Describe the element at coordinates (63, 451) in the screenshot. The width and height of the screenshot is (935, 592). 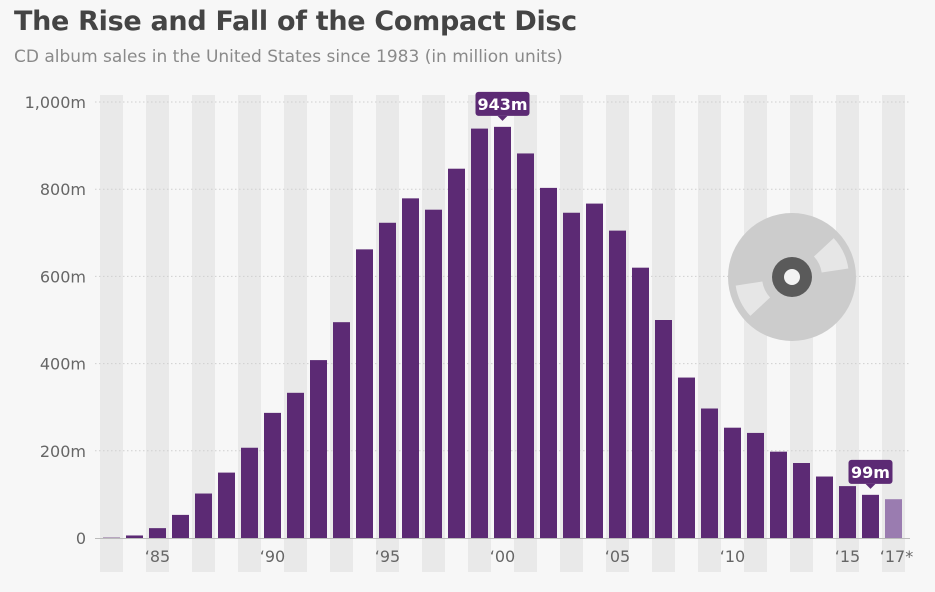
I see `y-tick-label: 200m` at that location.